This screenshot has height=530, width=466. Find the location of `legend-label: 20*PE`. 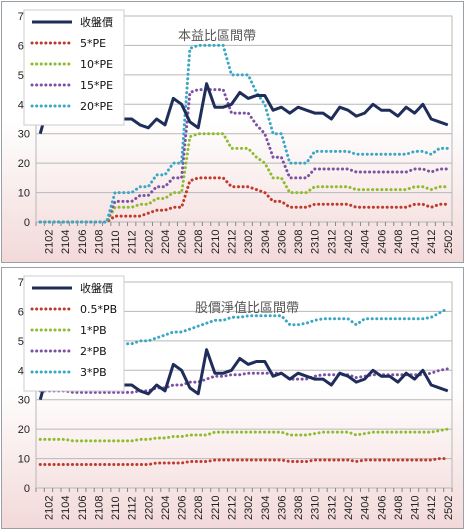

legend-label: 20*PE is located at coordinates (96, 106).